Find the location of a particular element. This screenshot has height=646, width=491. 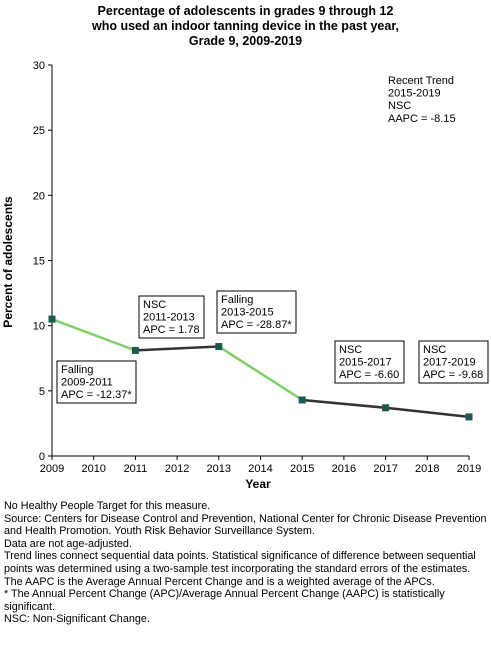

annotation-line: AAPC = -8.15 is located at coordinates (422, 119).